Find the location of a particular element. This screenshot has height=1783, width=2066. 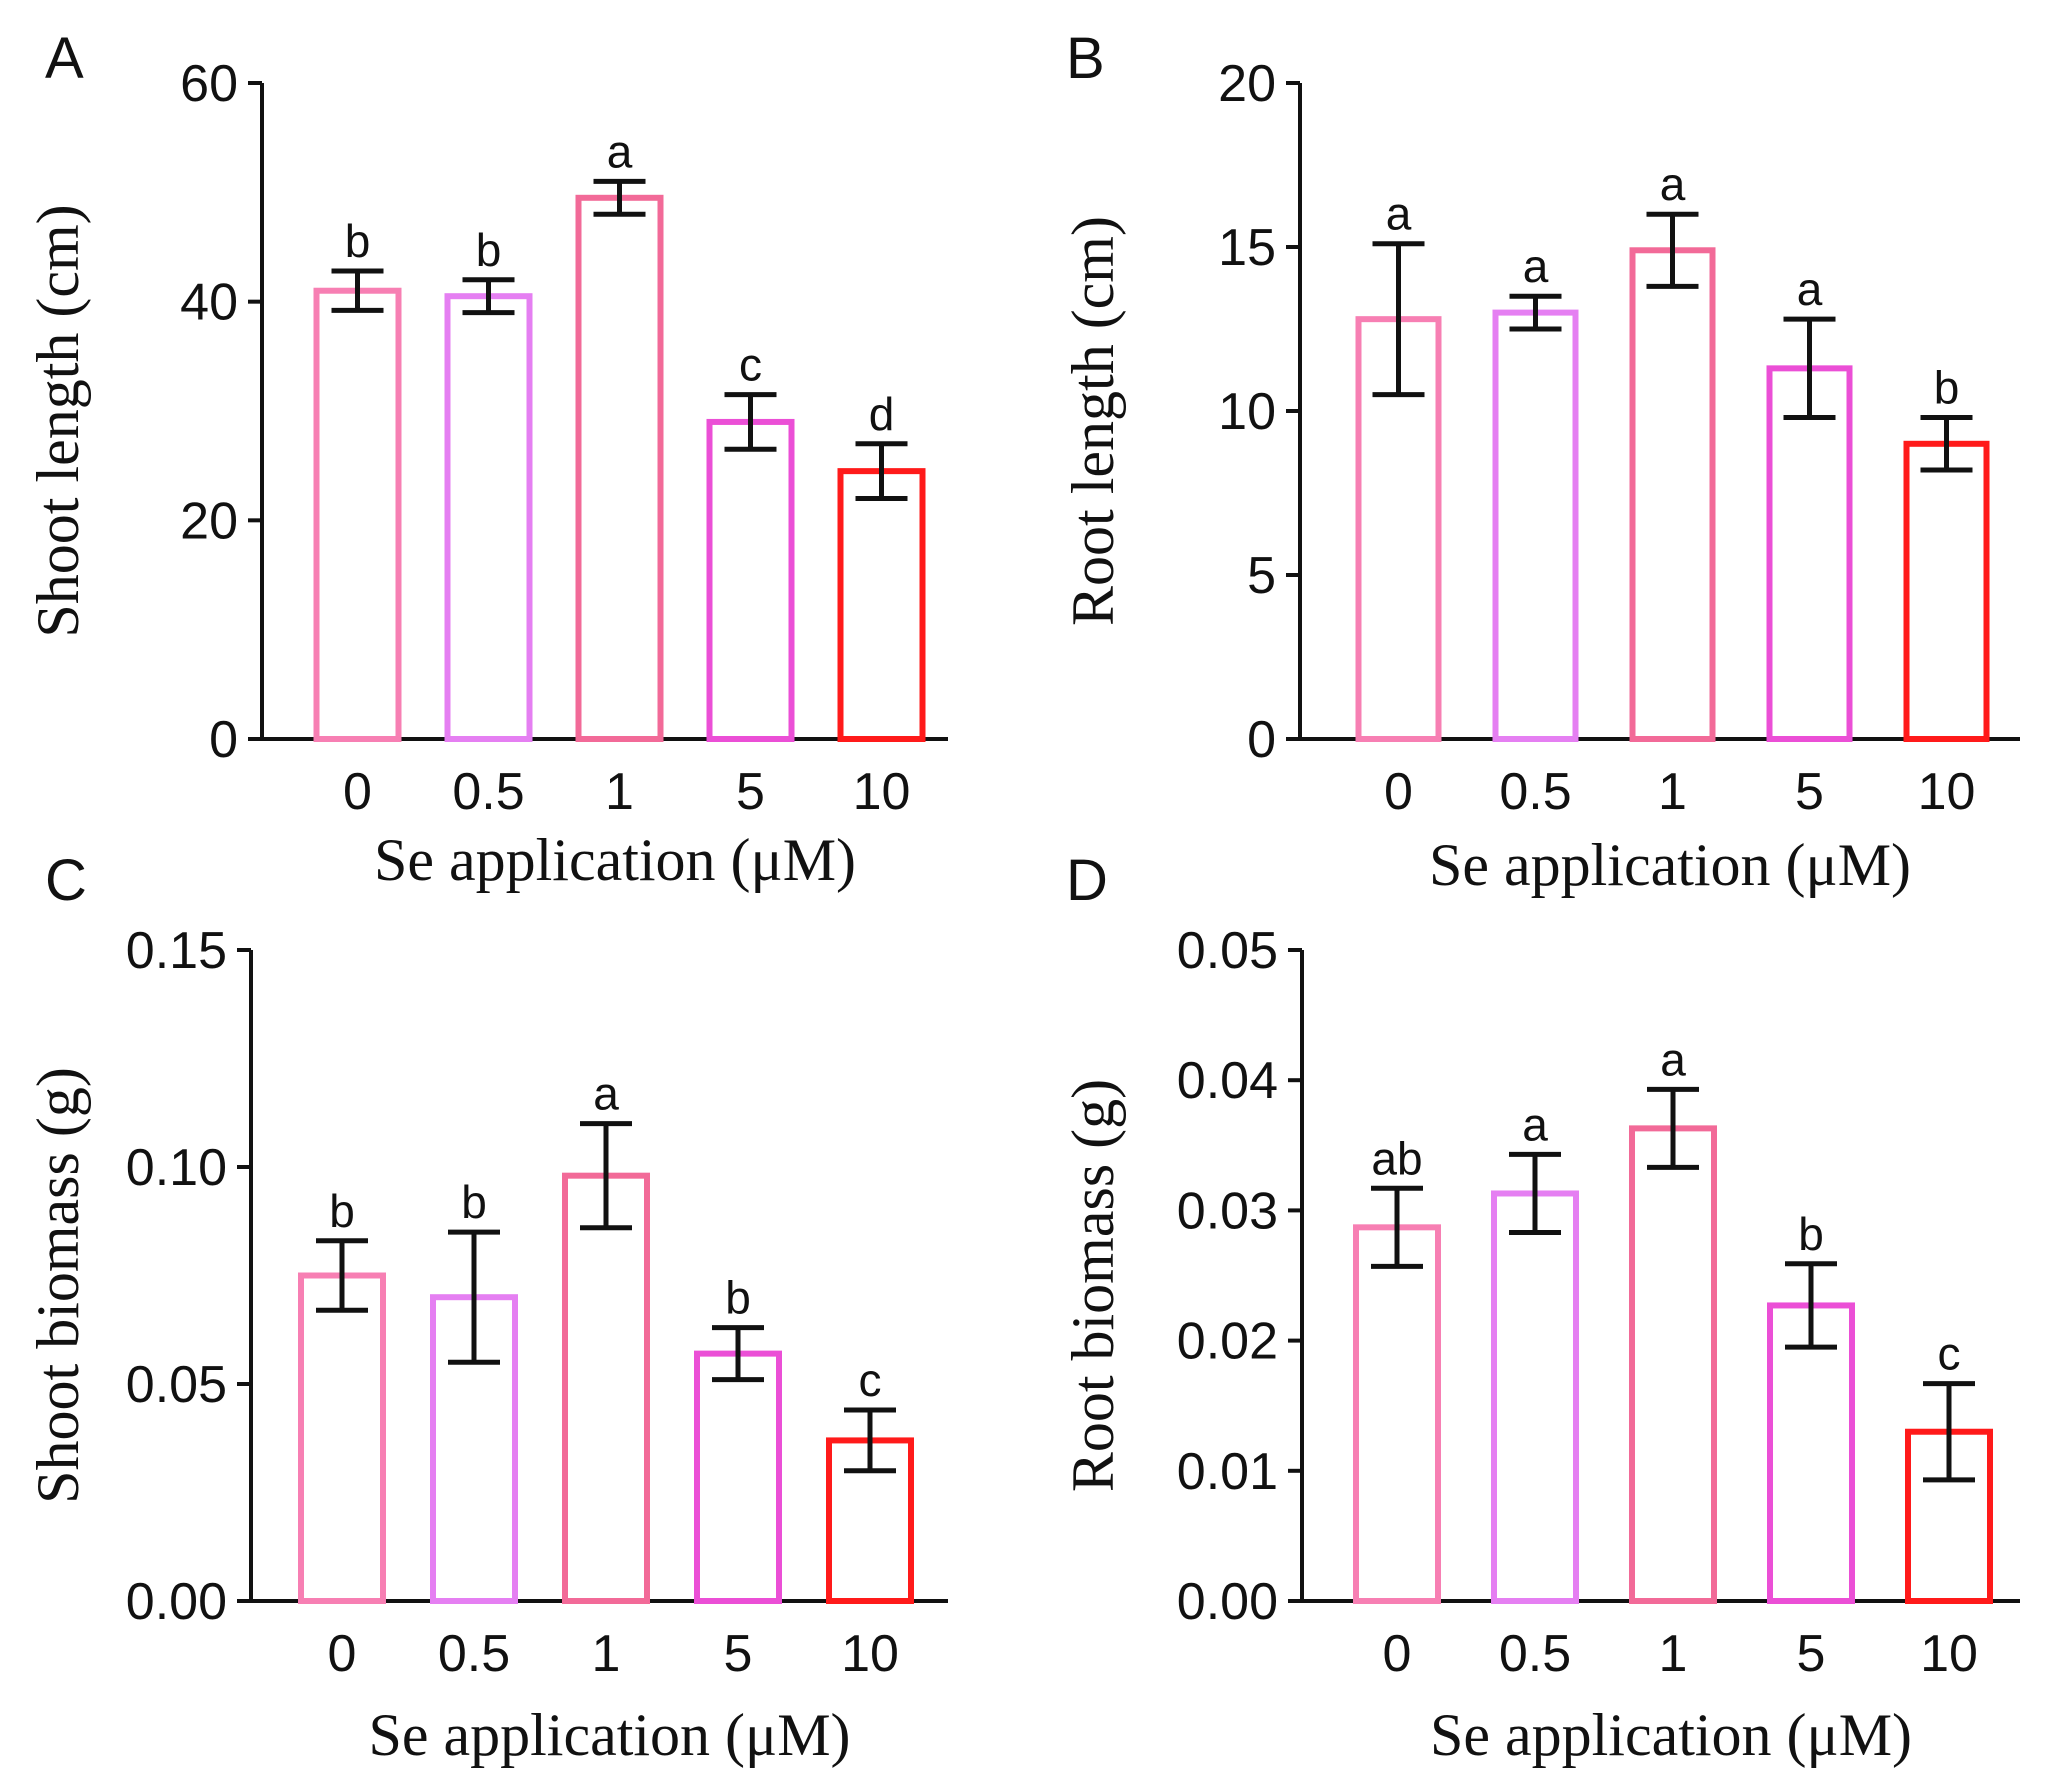

panel-letter: C is located at coordinates (66, 880).